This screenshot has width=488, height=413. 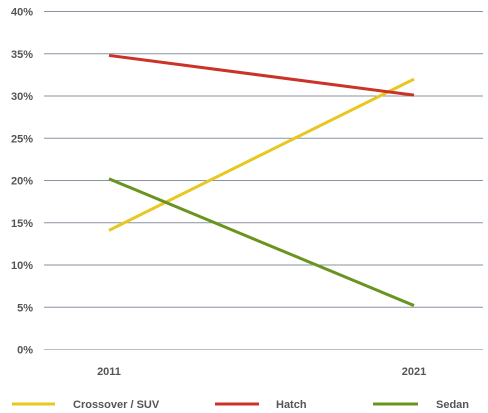 I want to click on legend-item: Hatch, so click(x=261, y=405).